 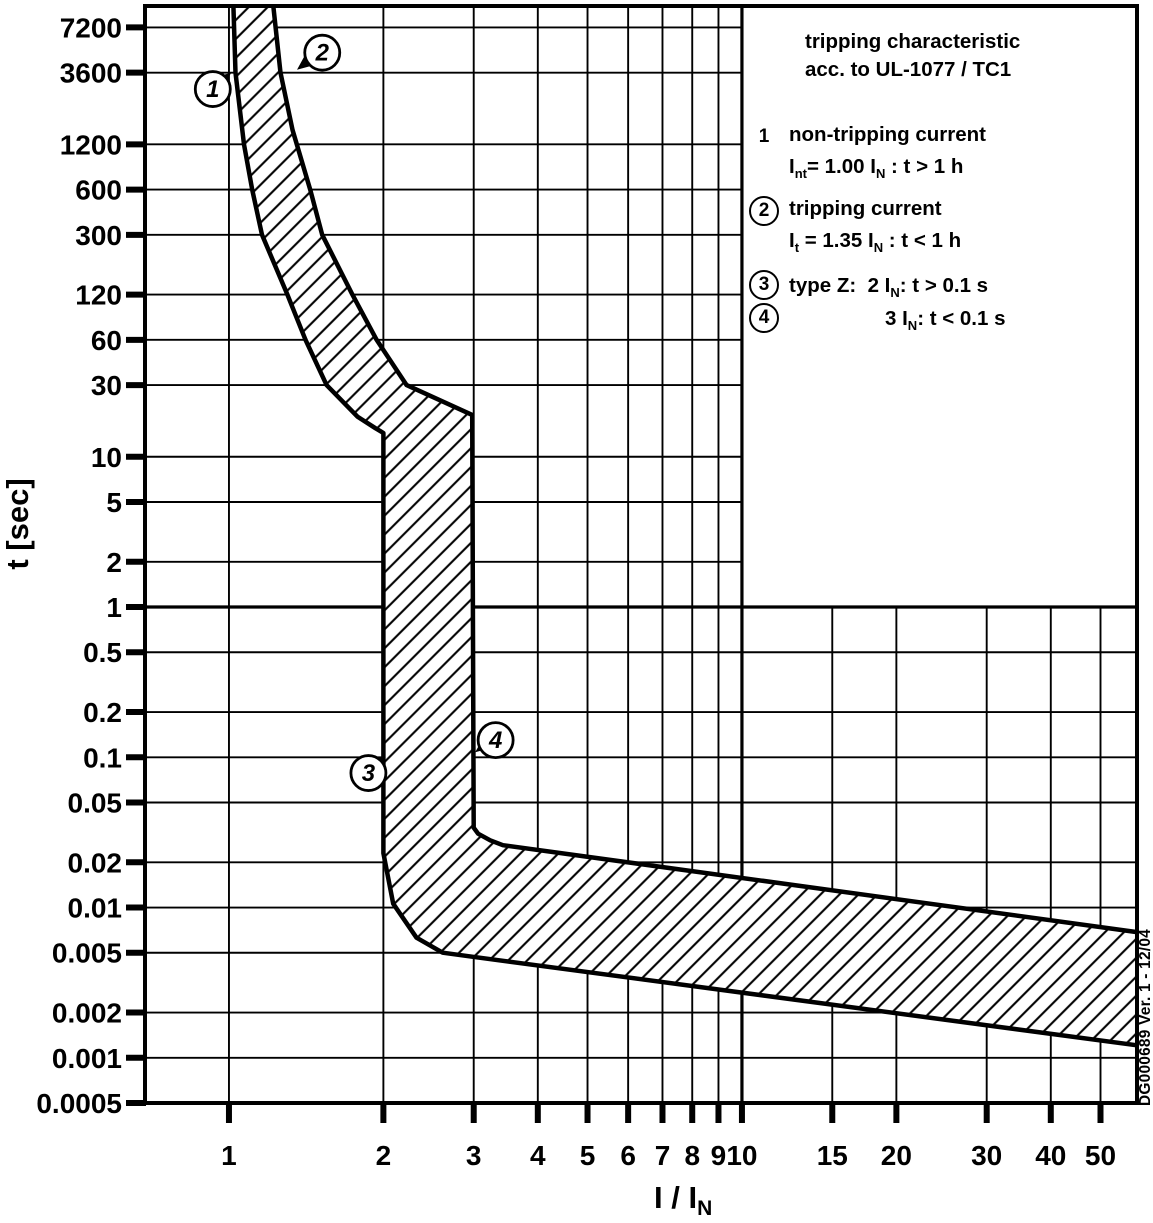 What do you see at coordinates (106, 385) in the screenshot?
I see `y-tick-label: 30` at bounding box center [106, 385].